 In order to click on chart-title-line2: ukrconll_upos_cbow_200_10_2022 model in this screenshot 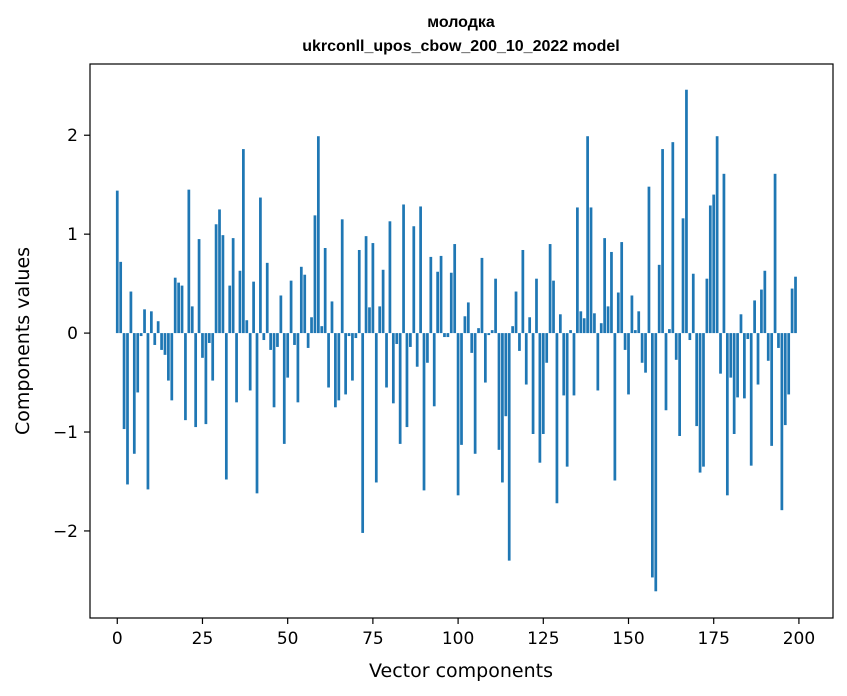, I will do `click(460, 46)`.